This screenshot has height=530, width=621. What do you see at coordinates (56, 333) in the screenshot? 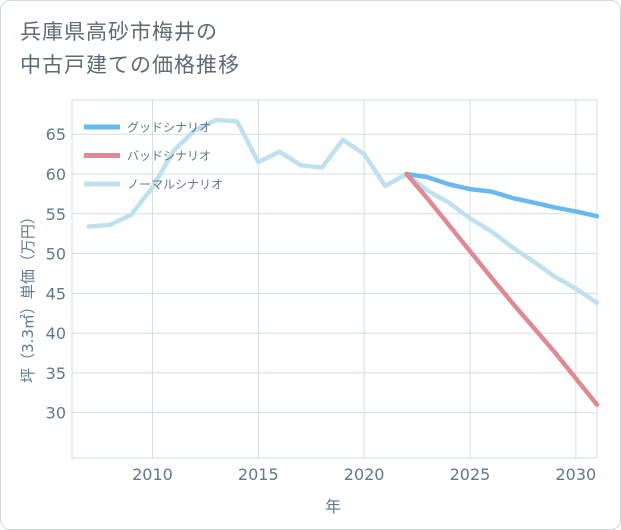
I see `y-tick-label: 40` at bounding box center [56, 333].